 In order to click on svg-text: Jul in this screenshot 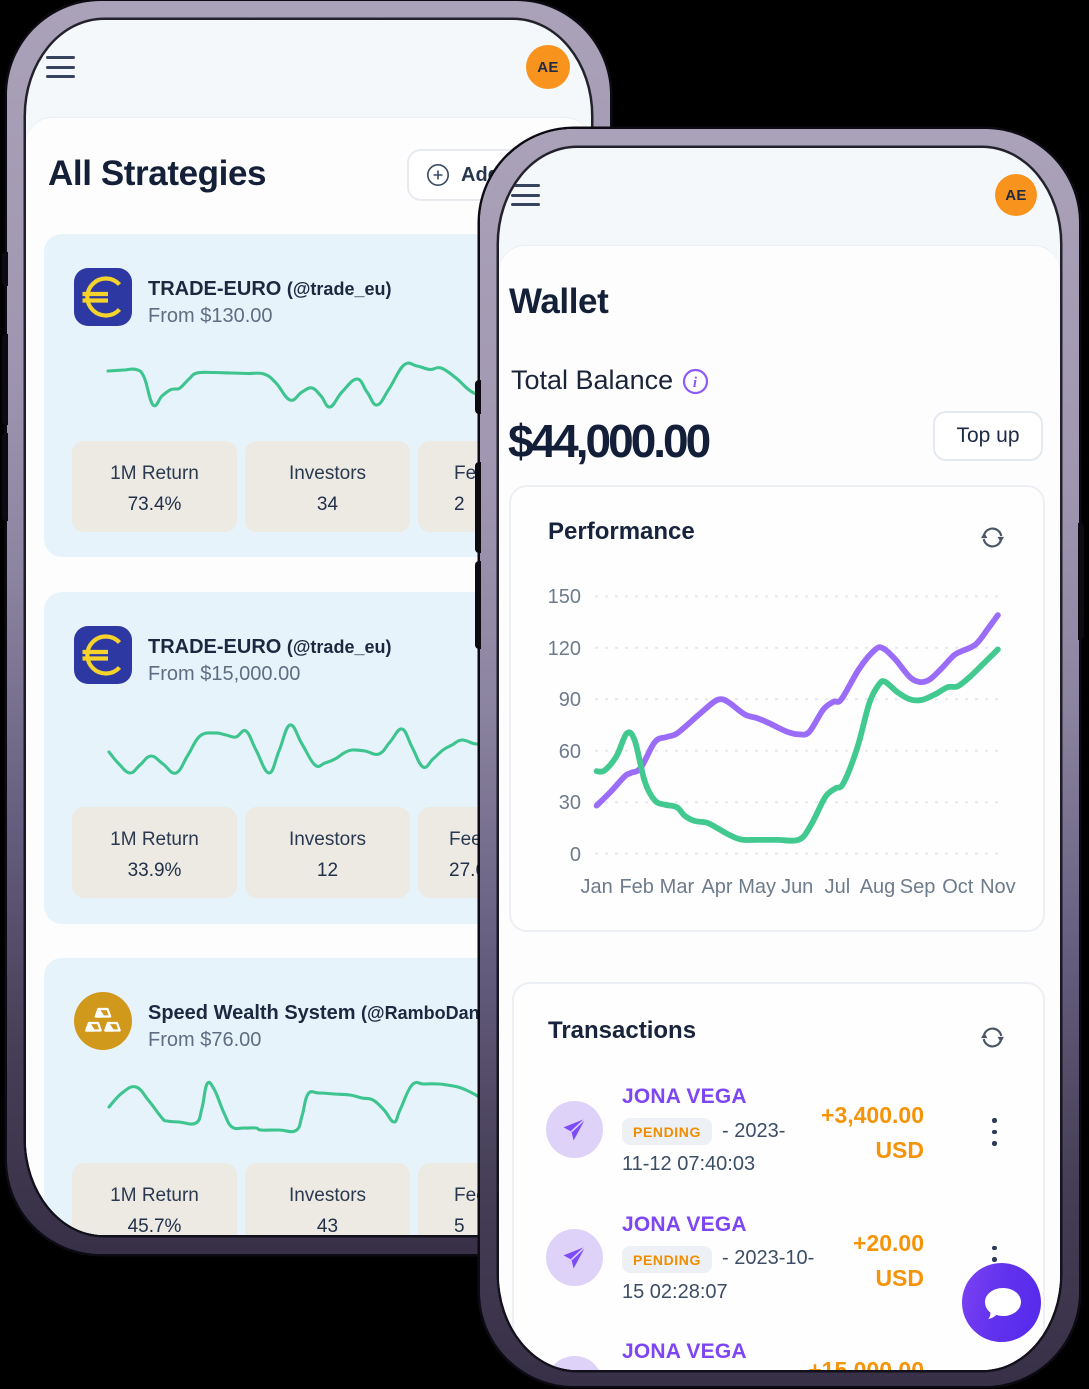, I will do `click(838, 887)`.